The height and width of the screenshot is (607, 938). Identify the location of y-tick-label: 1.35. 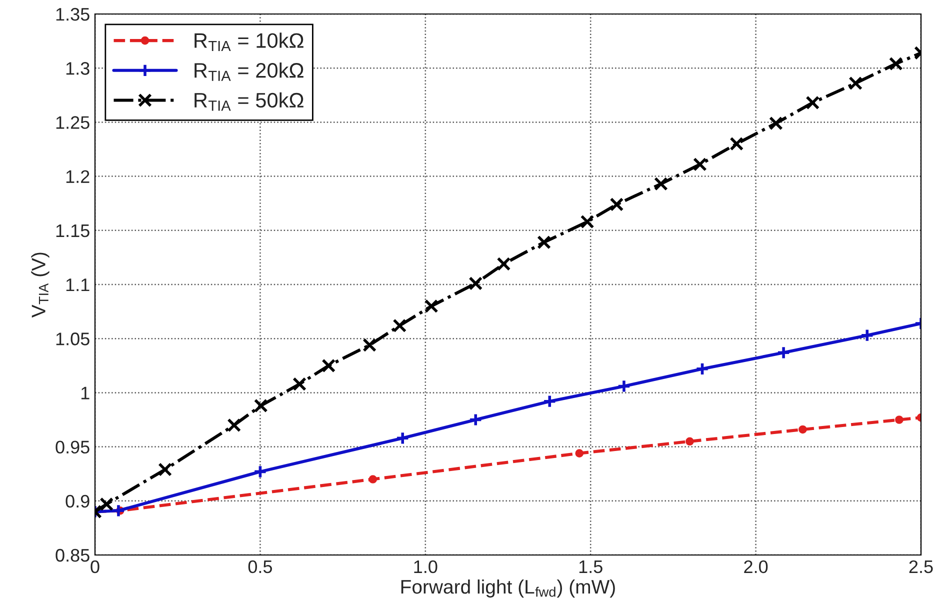
(73, 14).